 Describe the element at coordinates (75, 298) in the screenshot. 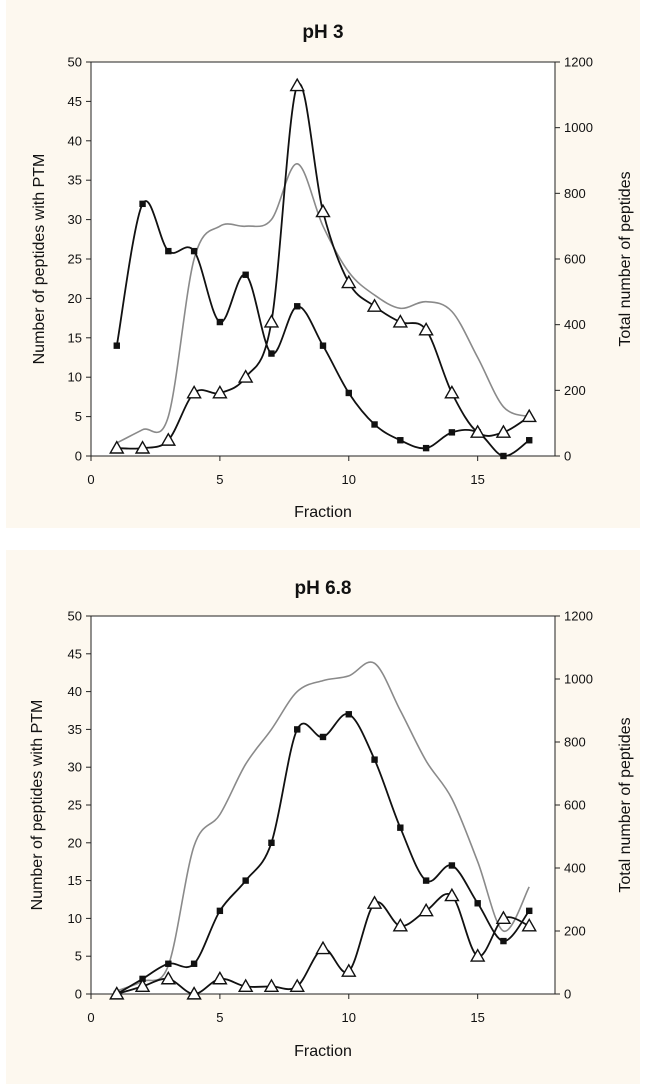

I see `chart-0-ytick-label: 20` at that location.